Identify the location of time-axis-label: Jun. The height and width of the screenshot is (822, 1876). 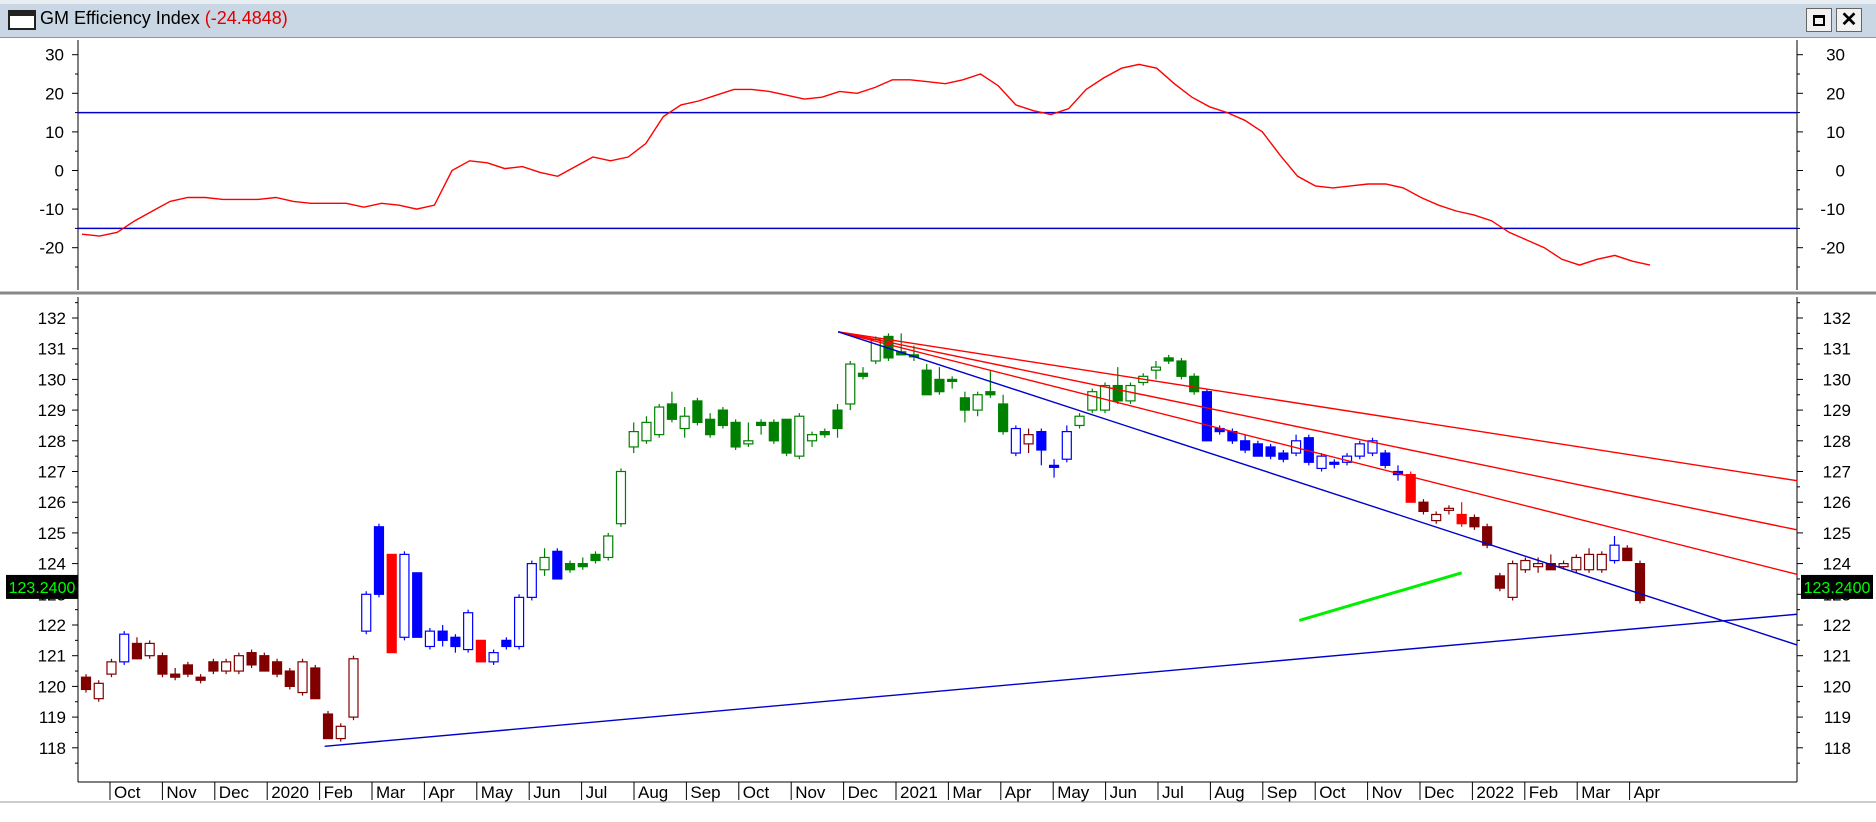
(546, 792).